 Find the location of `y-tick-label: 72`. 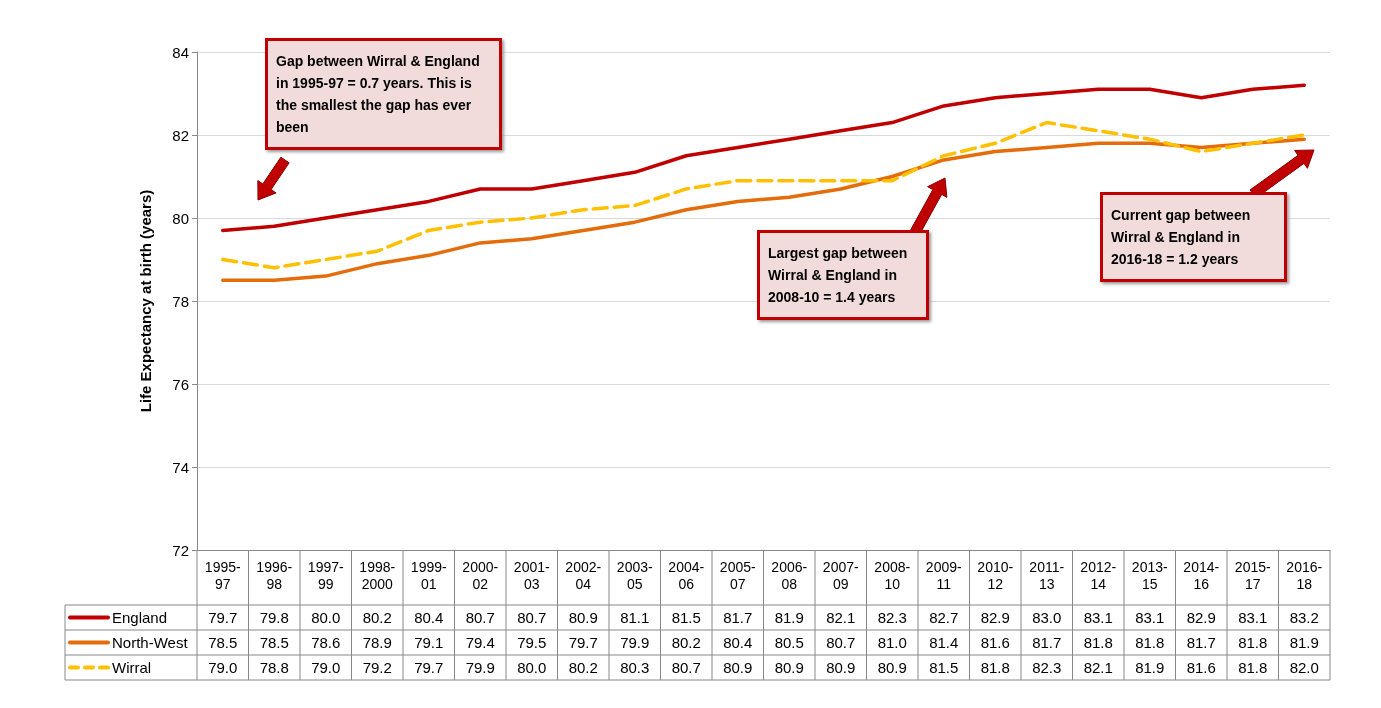

y-tick-label: 72 is located at coordinates (180, 550).